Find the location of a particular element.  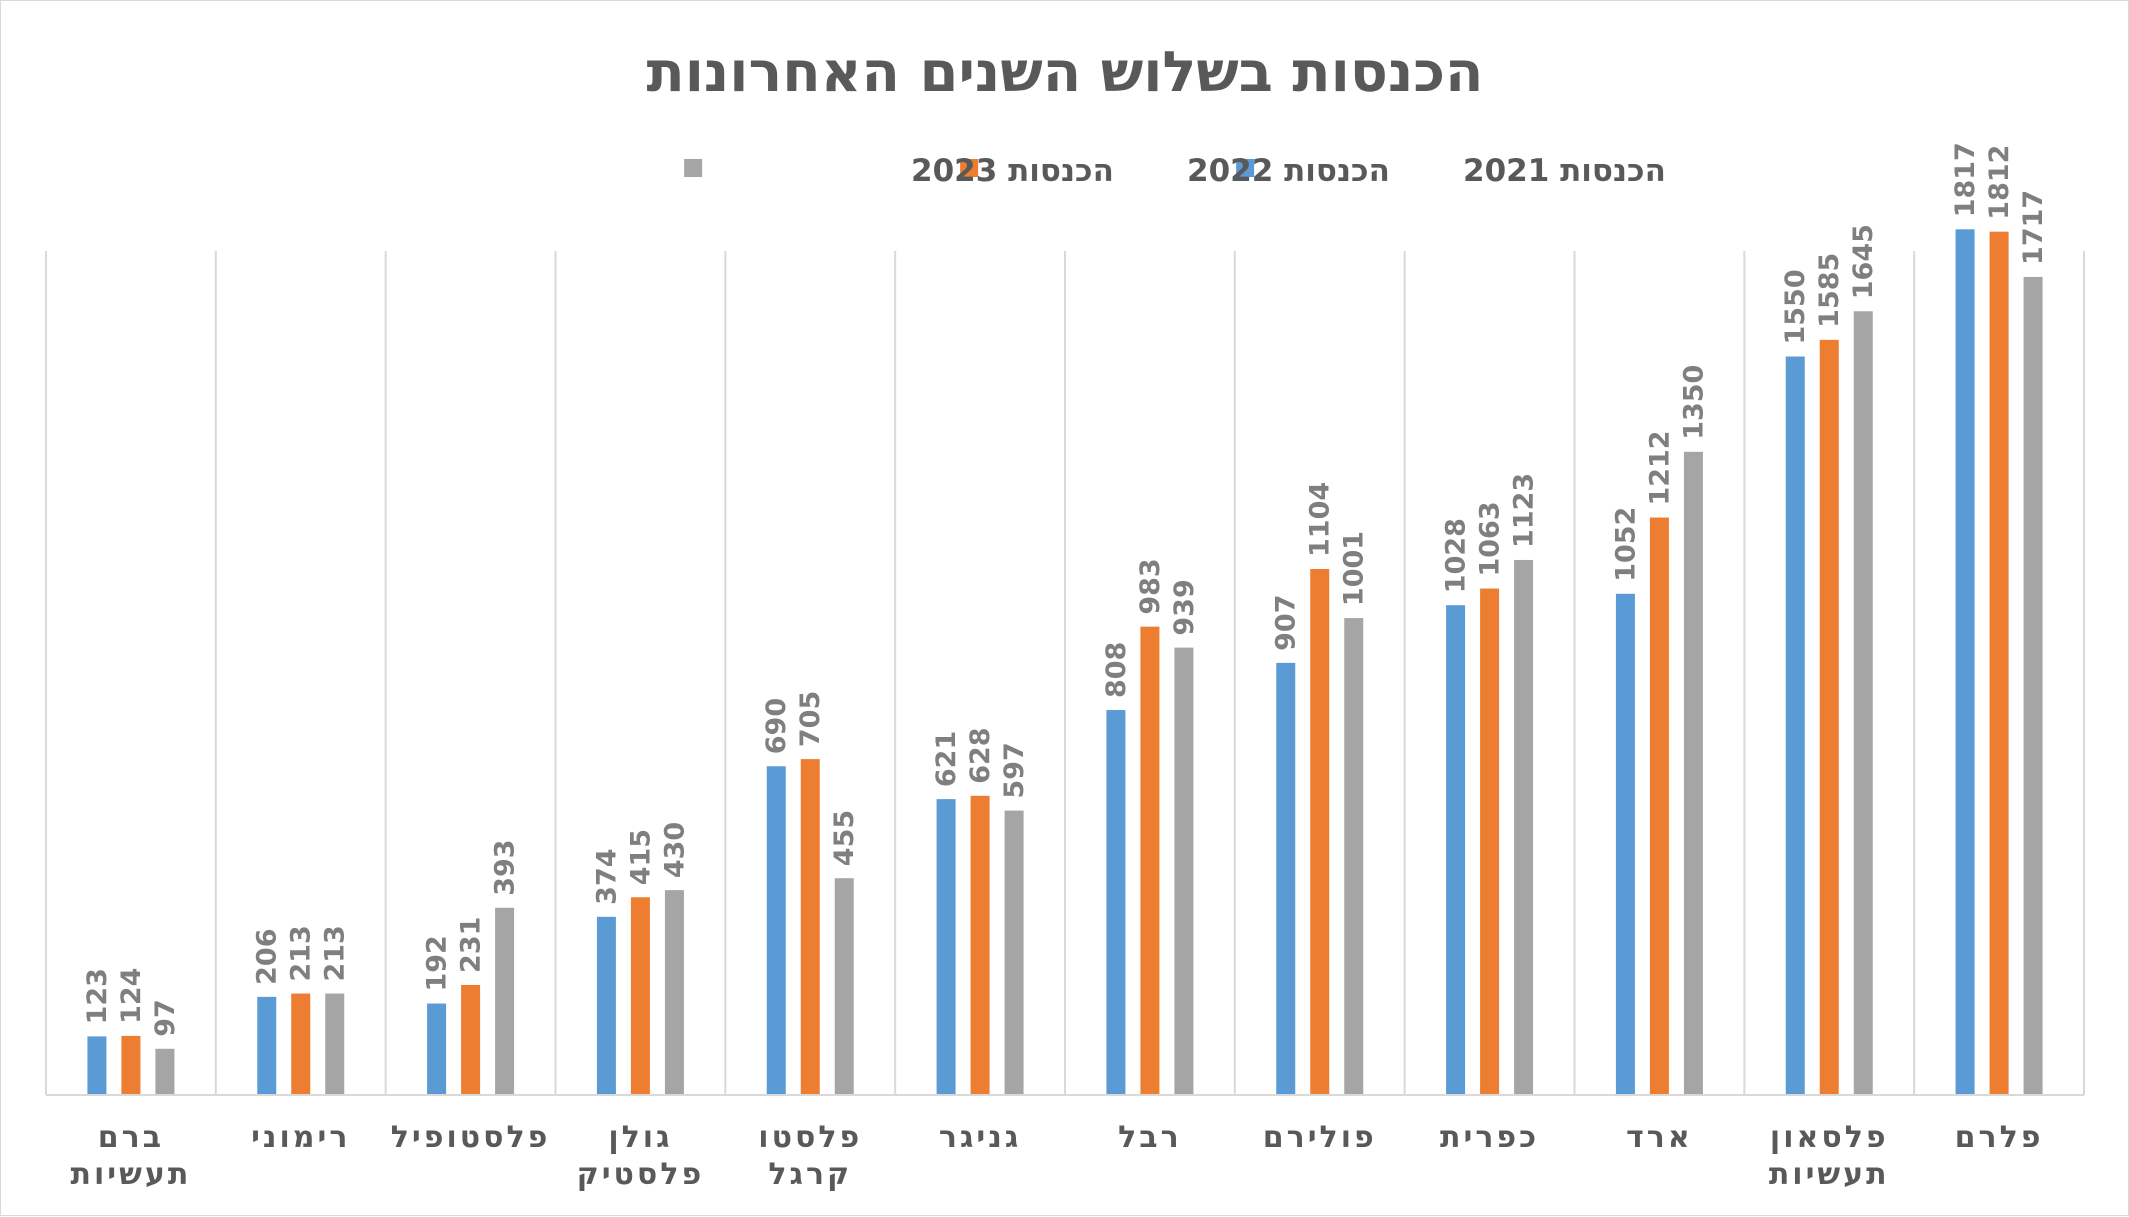

data-label: 690 is located at coordinates (776, 726).